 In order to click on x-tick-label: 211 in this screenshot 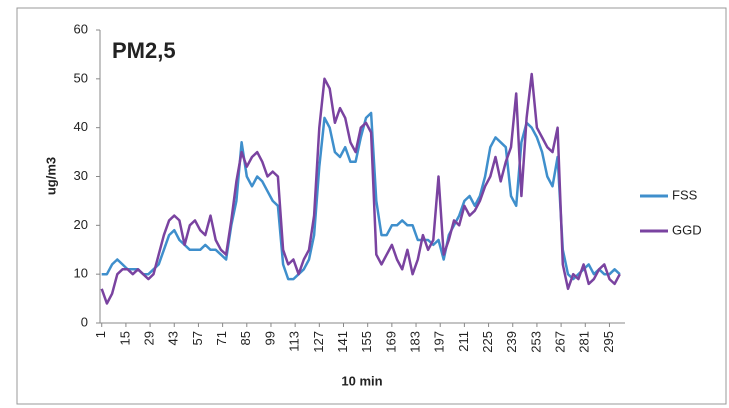, I will do `click(463, 341)`.